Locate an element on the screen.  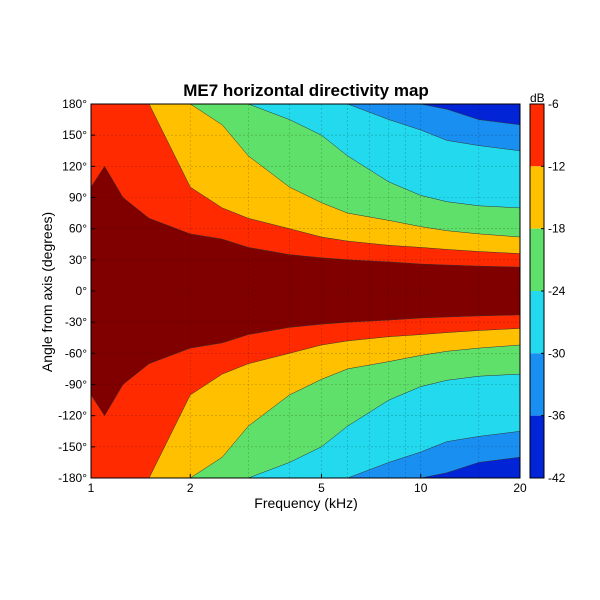
colorbar-tick-label: -30 is located at coordinates (557, 353).